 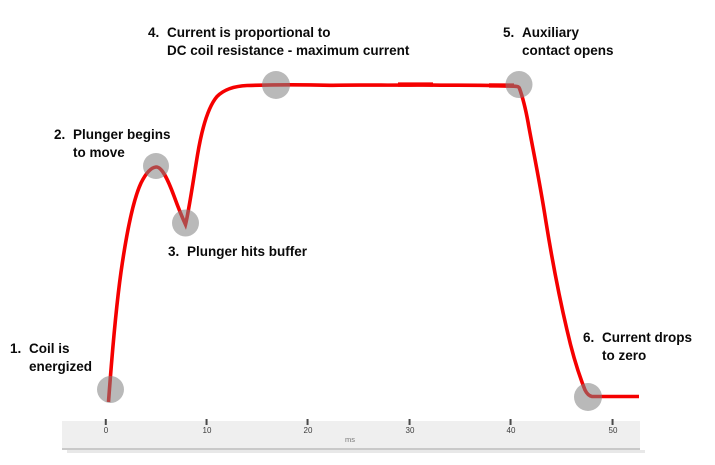 I want to click on annotation-3-plunger-hits-buffer: 3. Plunger hits buffer, so click(x=237, y=252).